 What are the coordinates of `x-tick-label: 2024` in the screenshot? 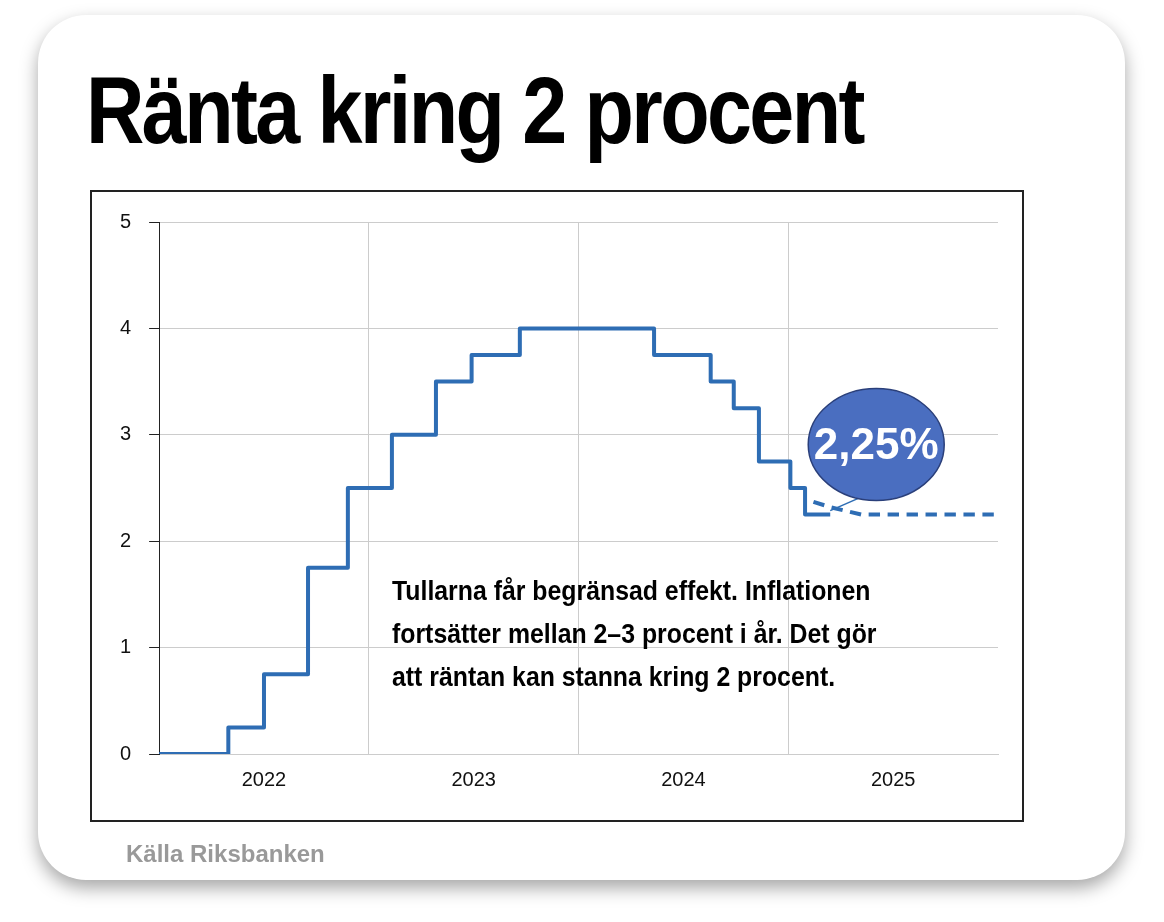 It's located at (683, 778).